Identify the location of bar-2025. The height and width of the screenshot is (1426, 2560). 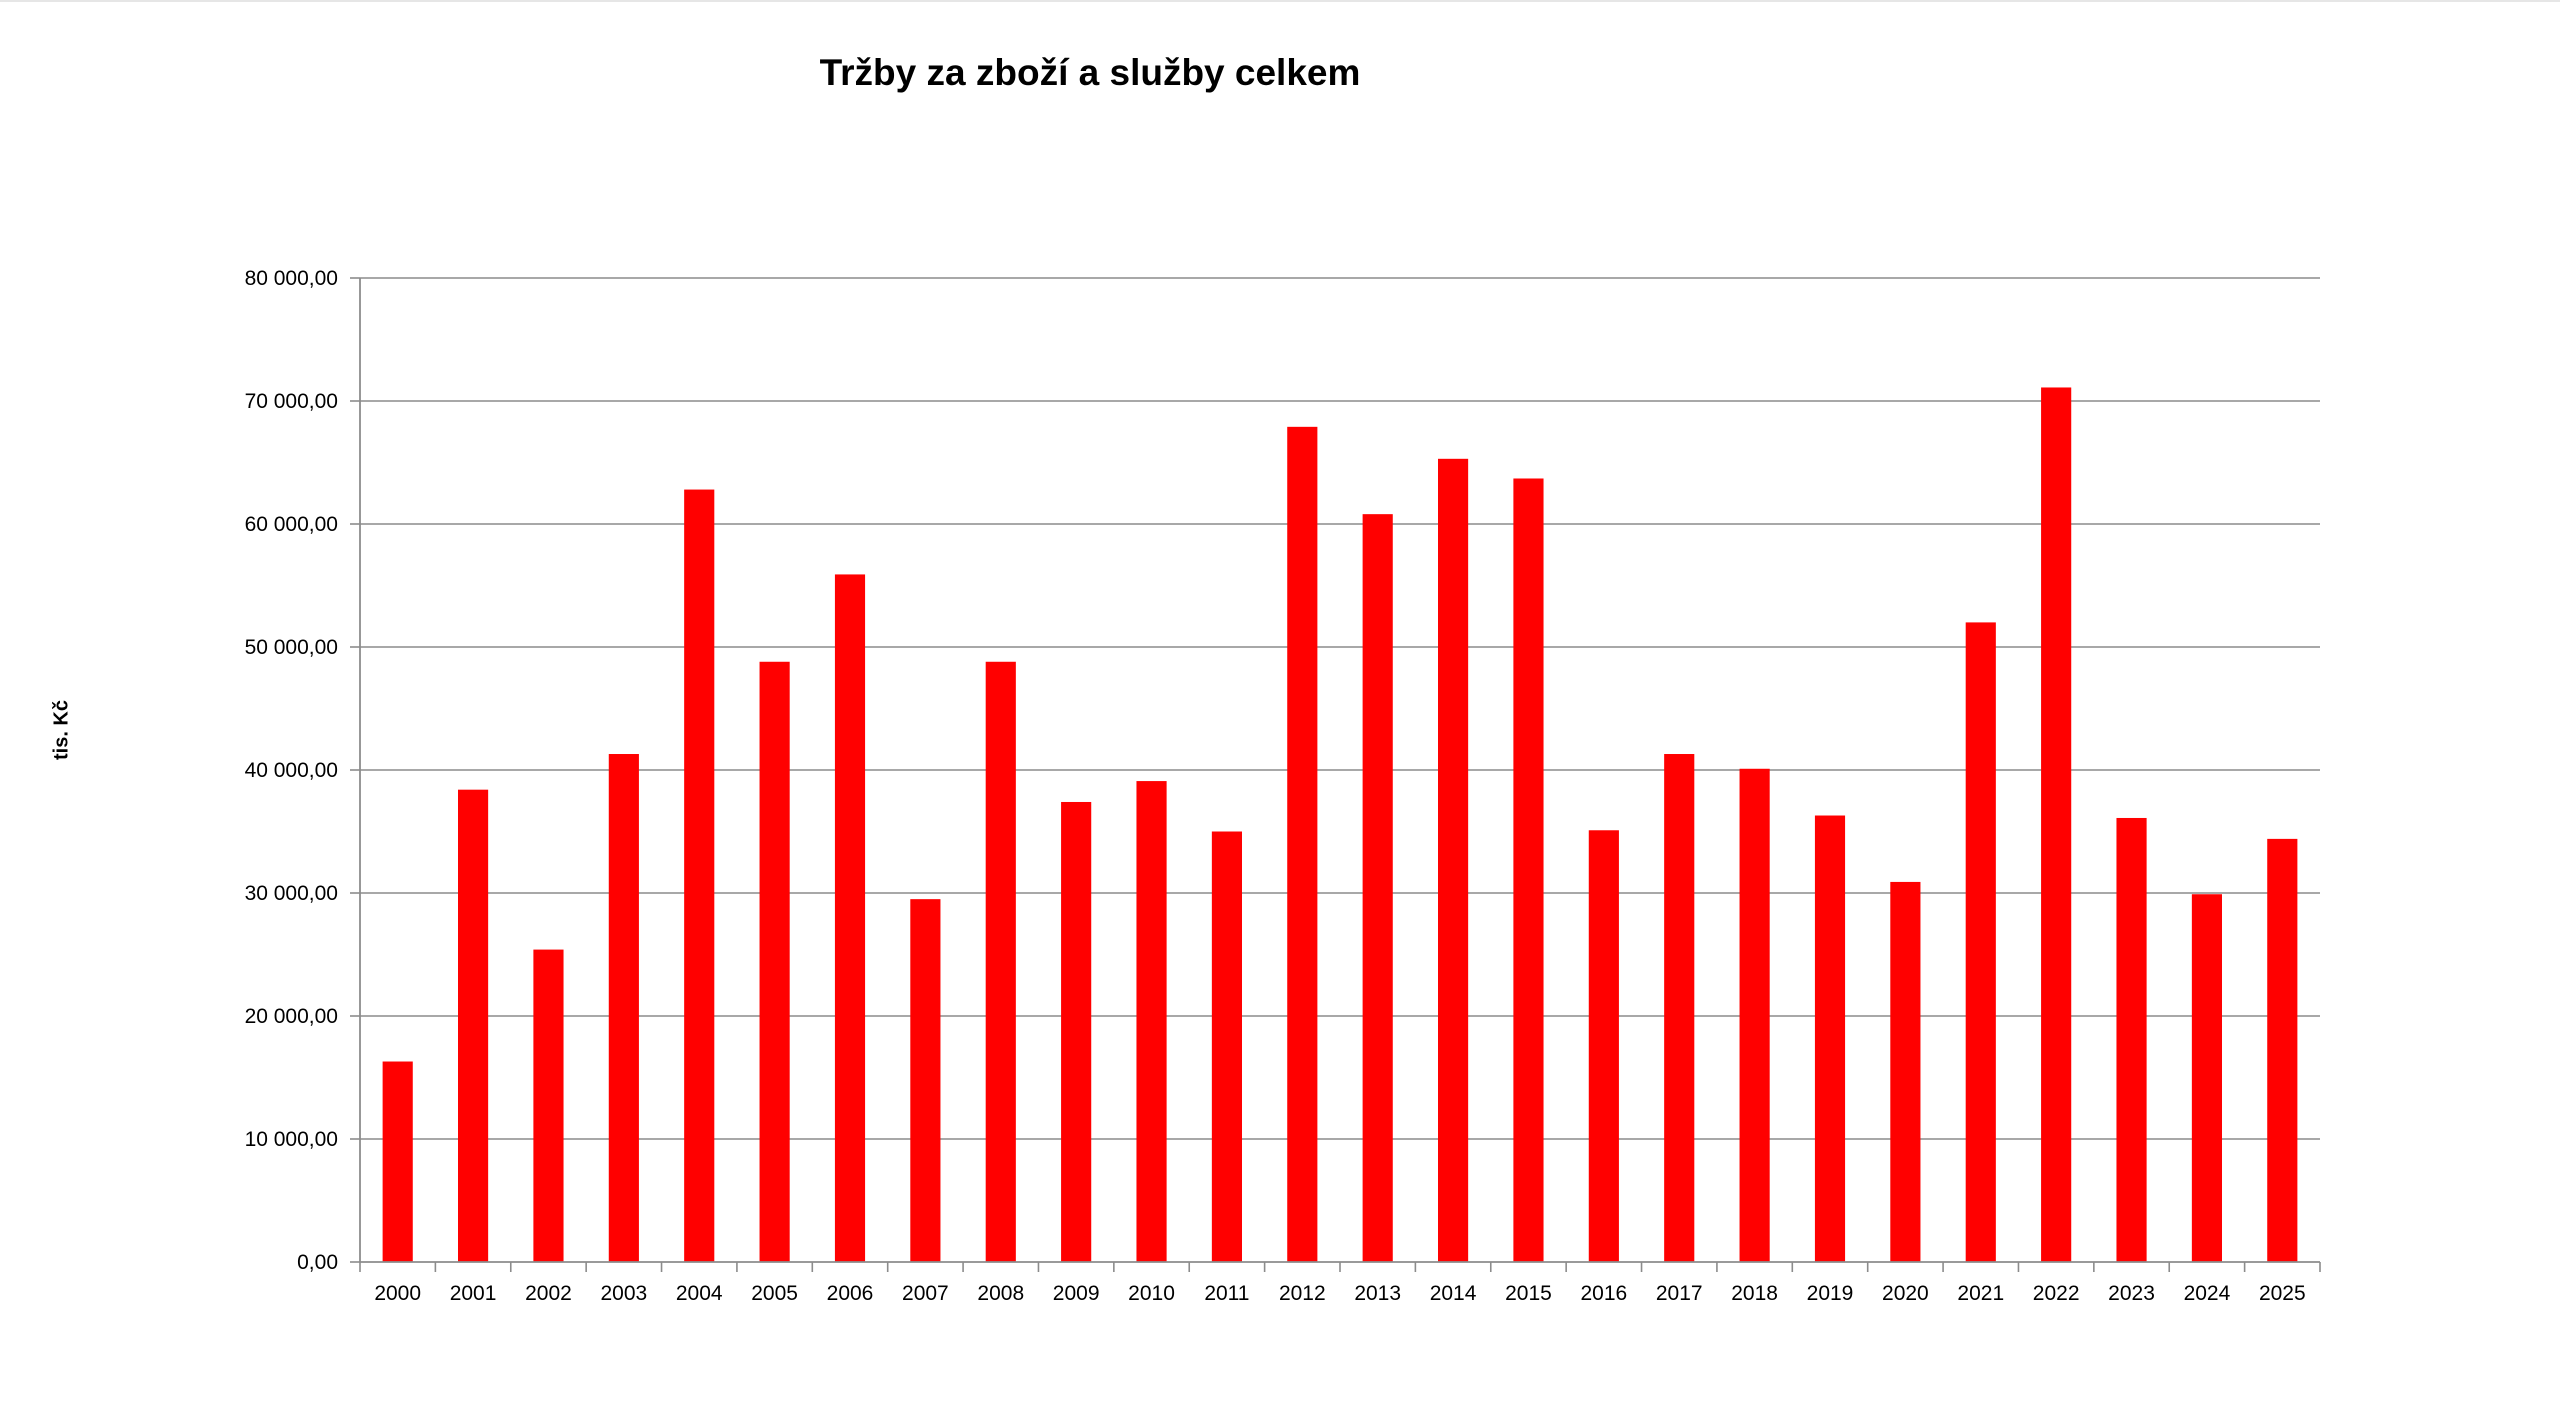
(2282, 1050).